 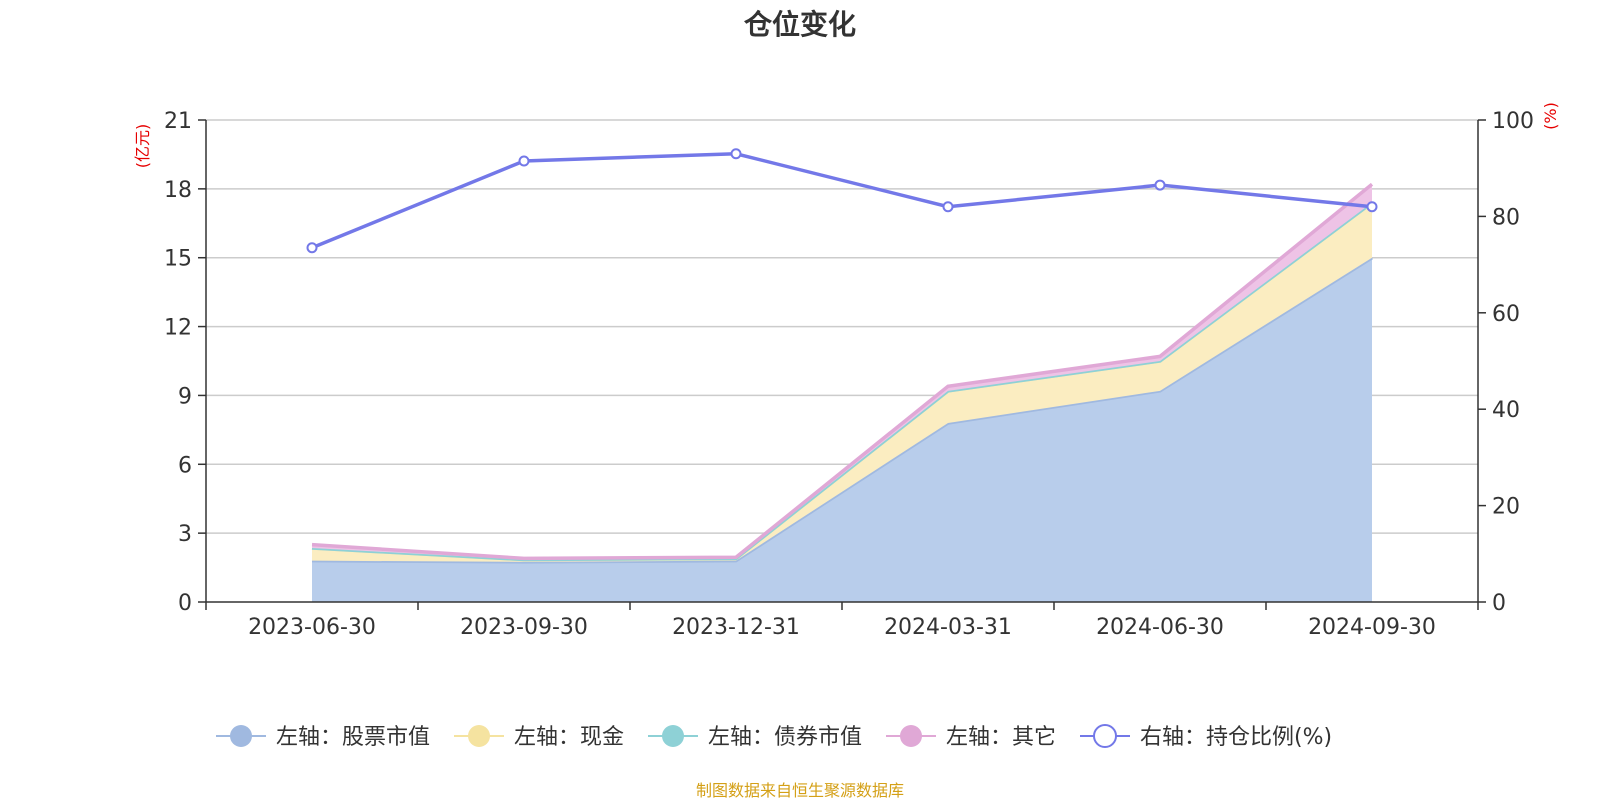 I want to click on left-tick-label: 9, so click(x=185, y=396).